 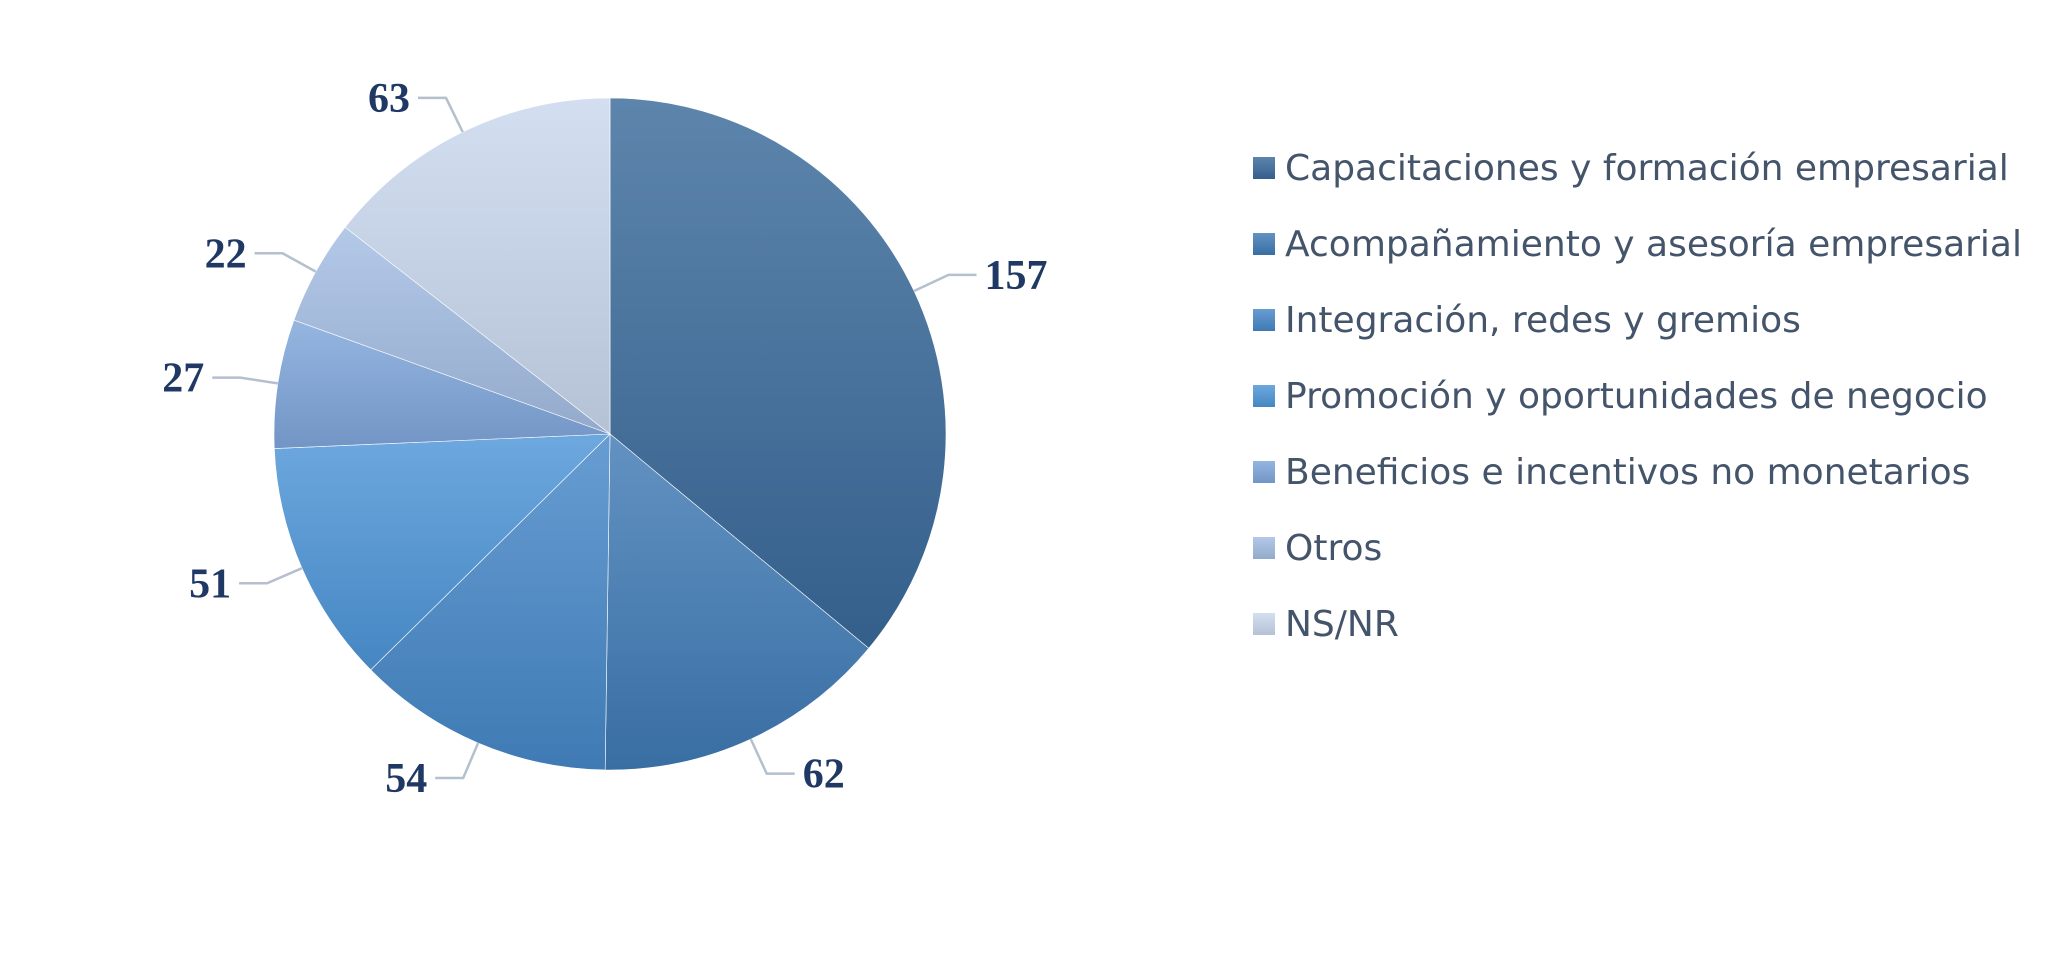 What do you see at coordinates (226, 254) in the screenshot?
I see `data-label: 22` at bounding box center [226, 254].